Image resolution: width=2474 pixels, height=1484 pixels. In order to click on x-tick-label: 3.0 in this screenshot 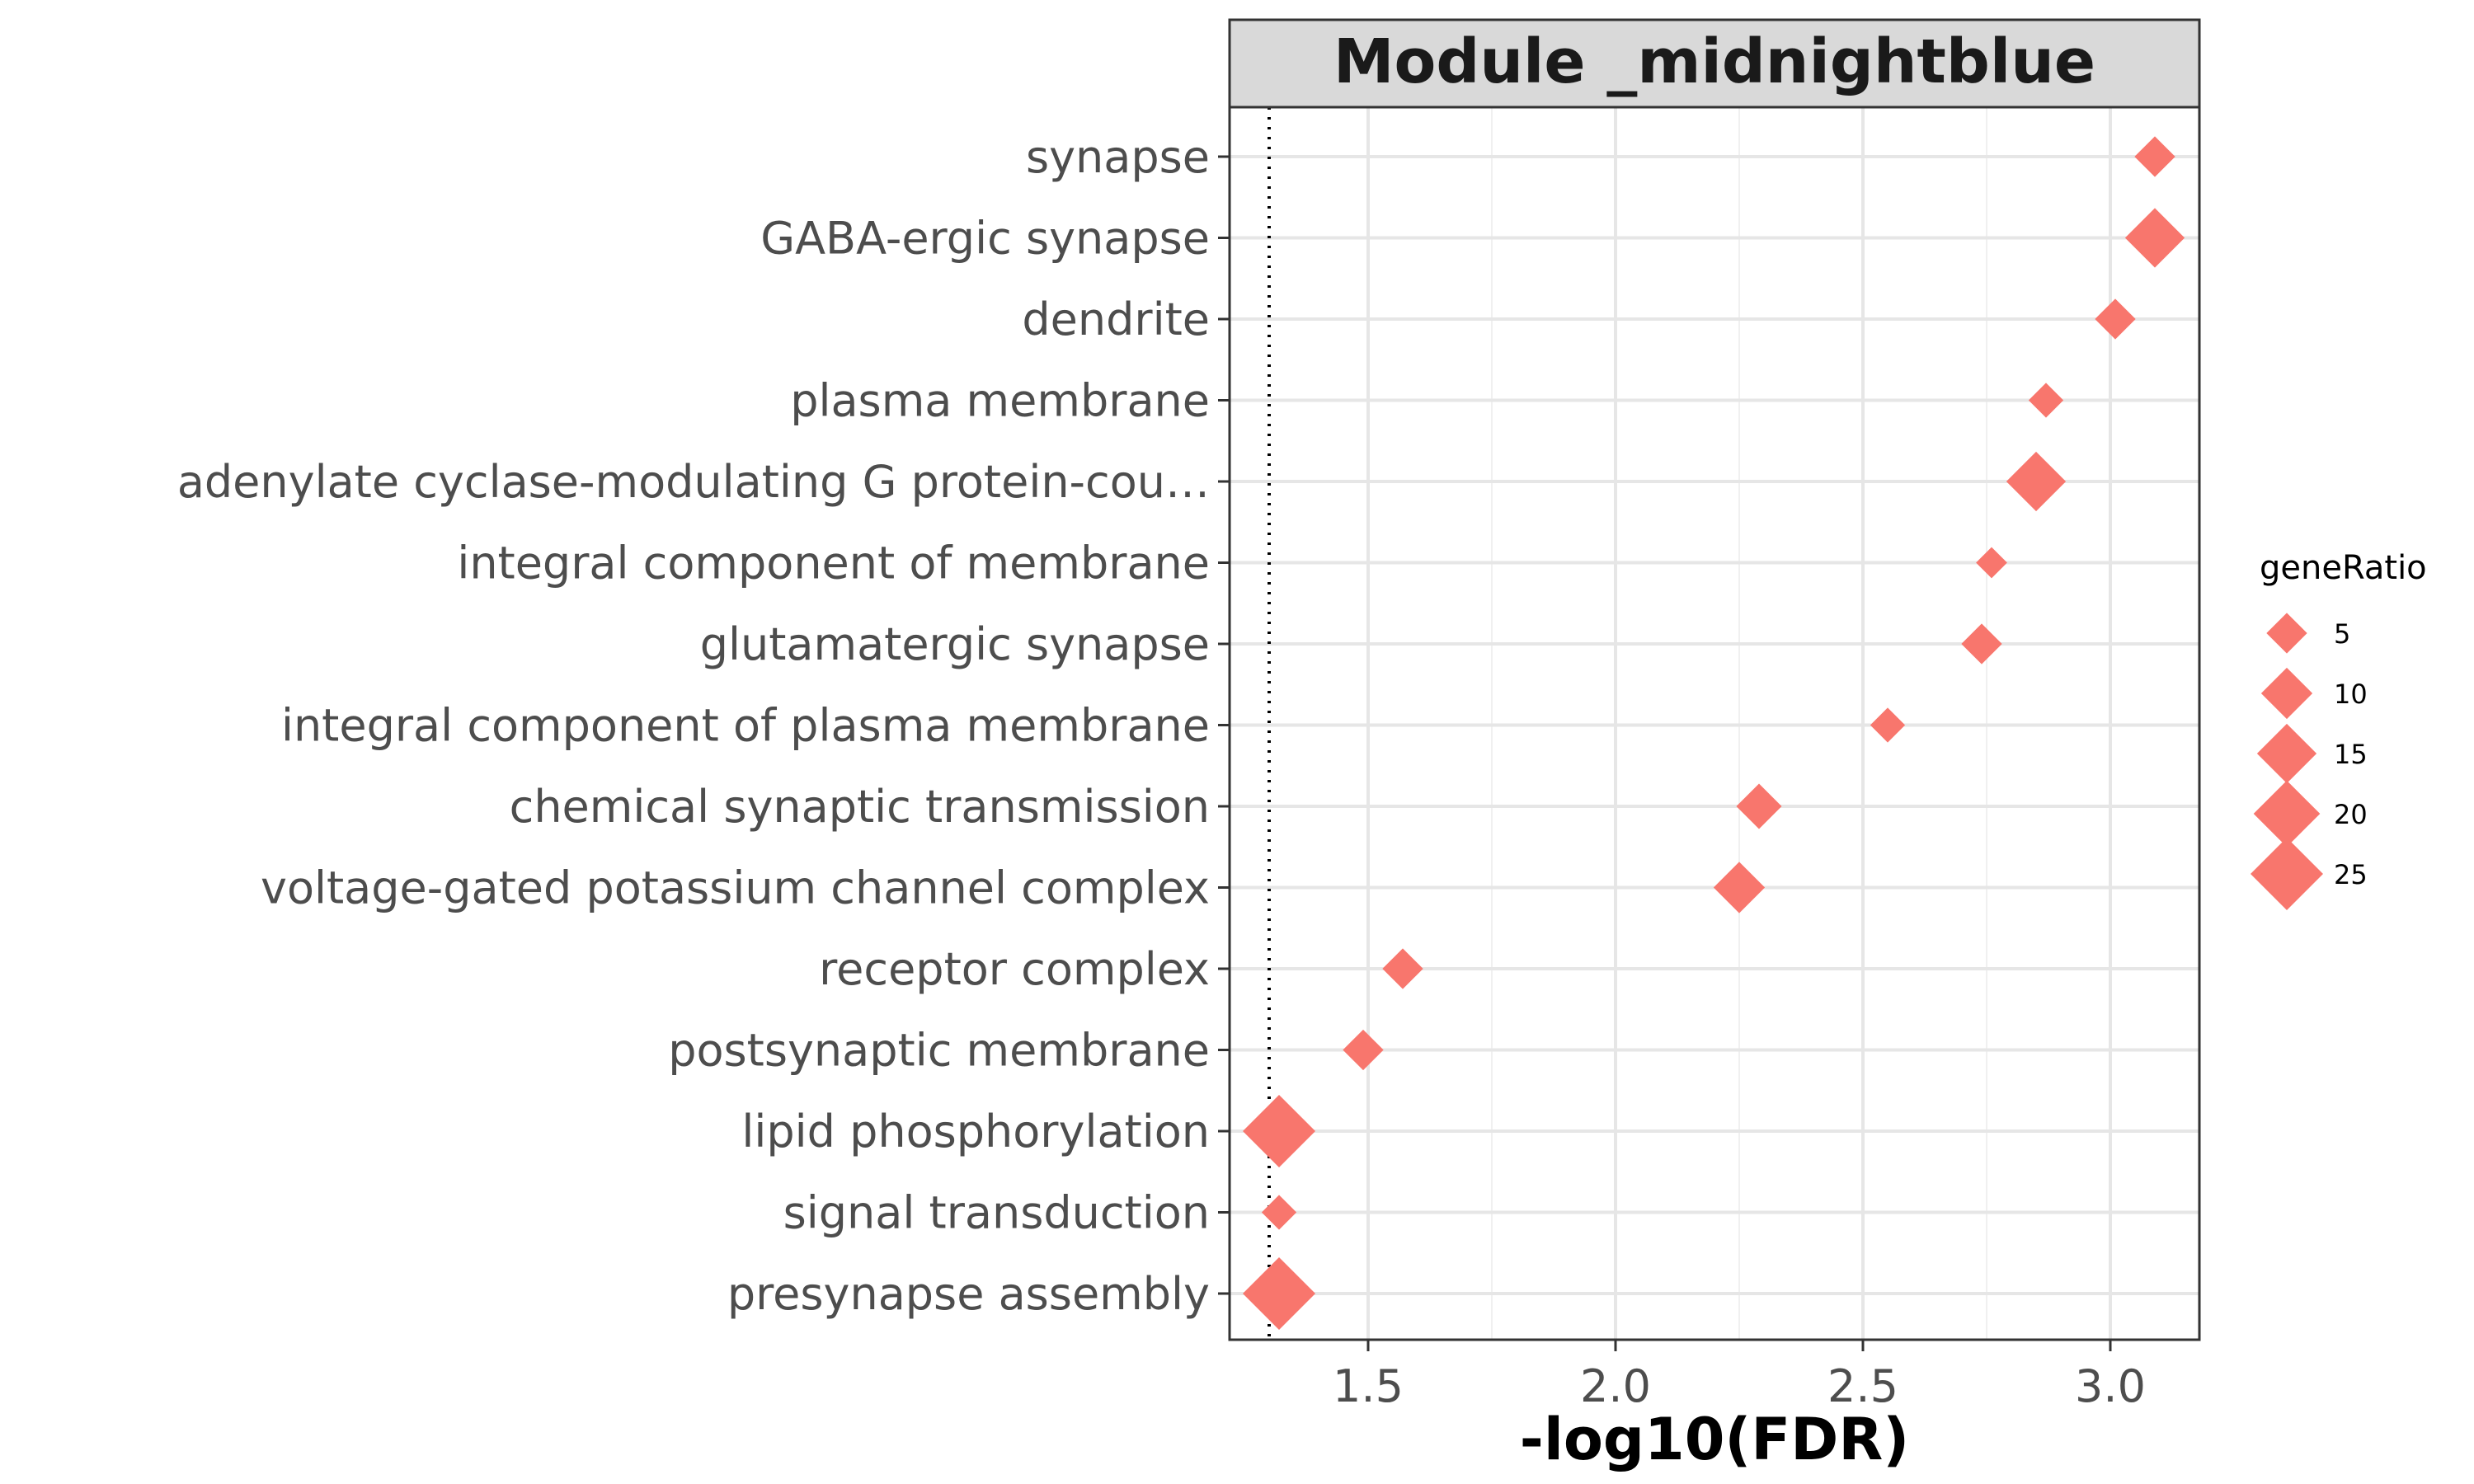, I will do `click(2110, 1386)`.